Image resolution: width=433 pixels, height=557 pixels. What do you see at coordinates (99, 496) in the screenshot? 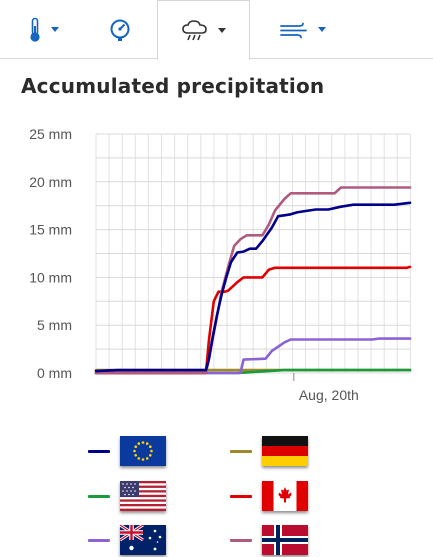
I see `legend-swatch-usa` at bounding box center [99, 496].